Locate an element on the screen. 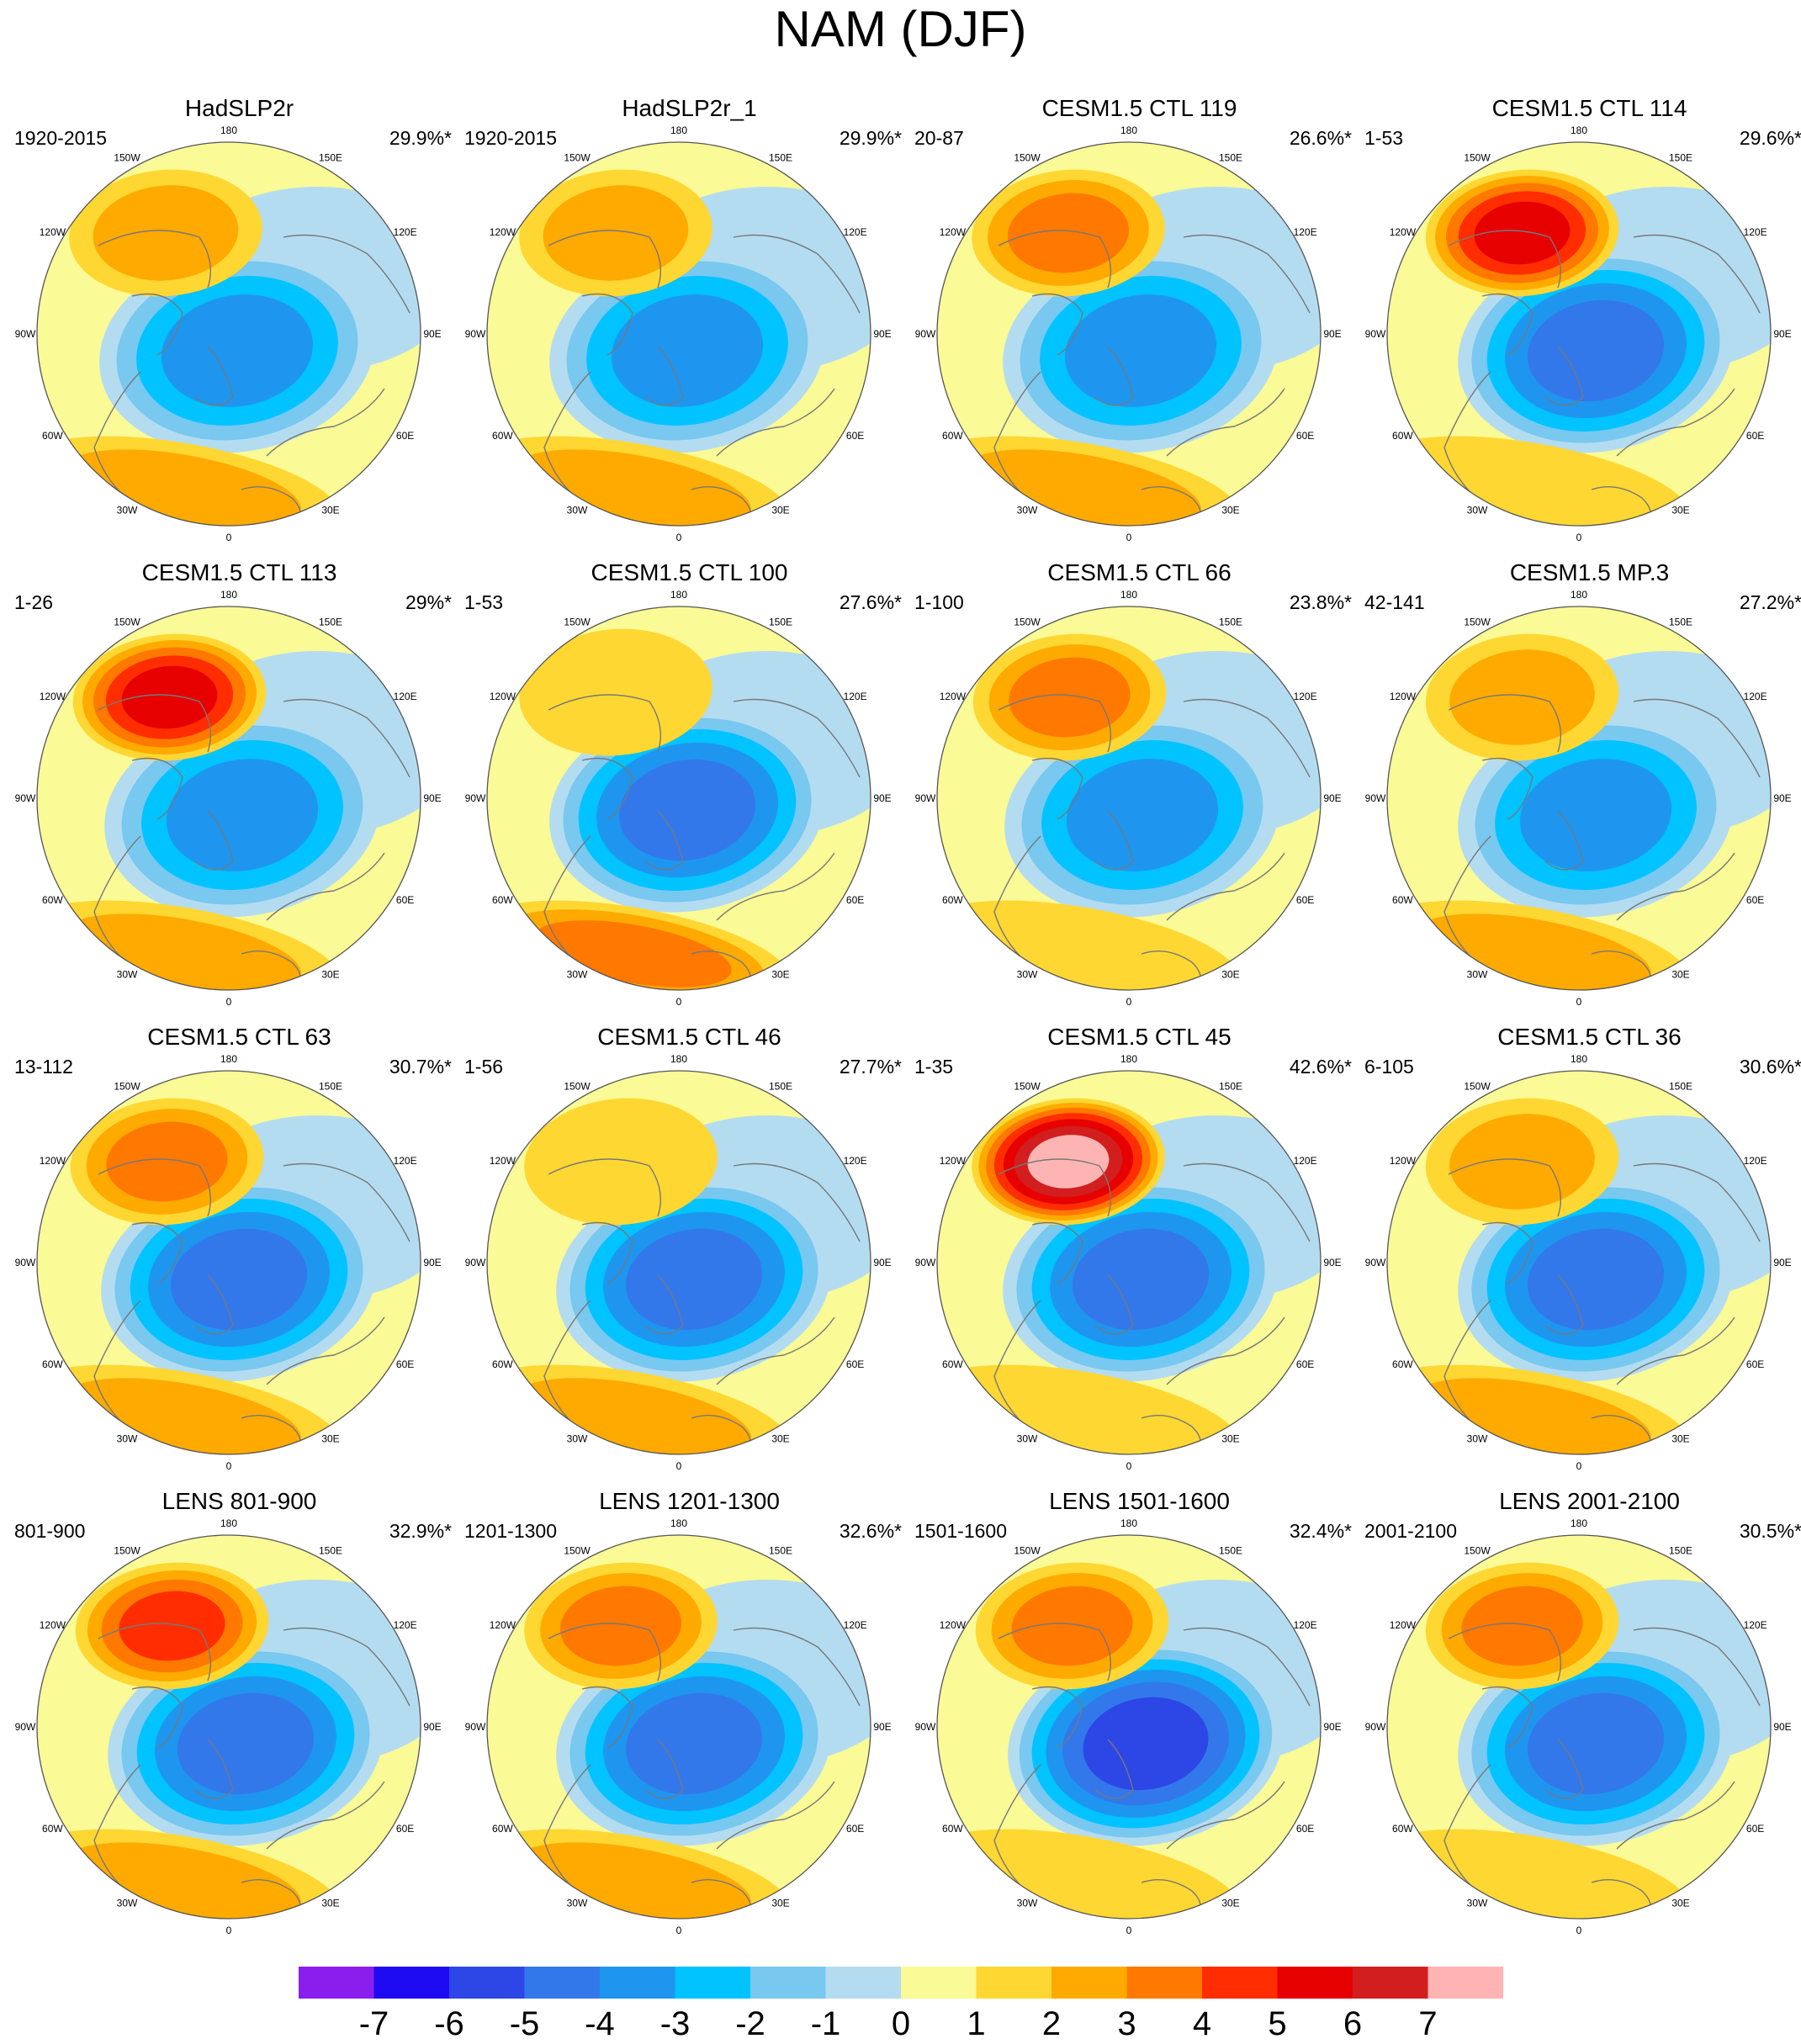 This screenshot has height=2044, width=1801. colorbar-tick-label: -3 is located at coordinates (675, 2023).